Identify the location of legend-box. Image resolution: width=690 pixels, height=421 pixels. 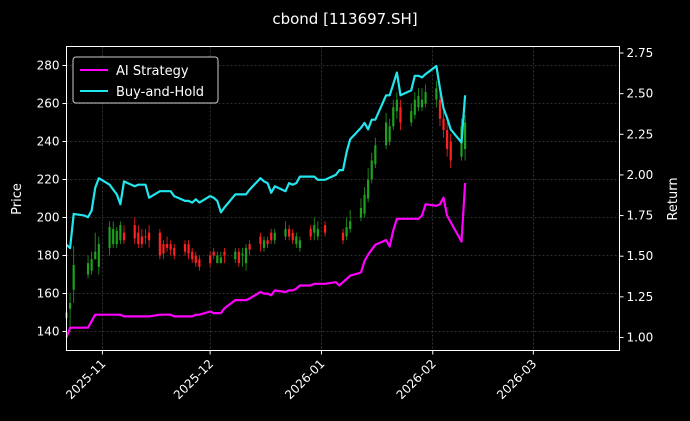
(145, 80).